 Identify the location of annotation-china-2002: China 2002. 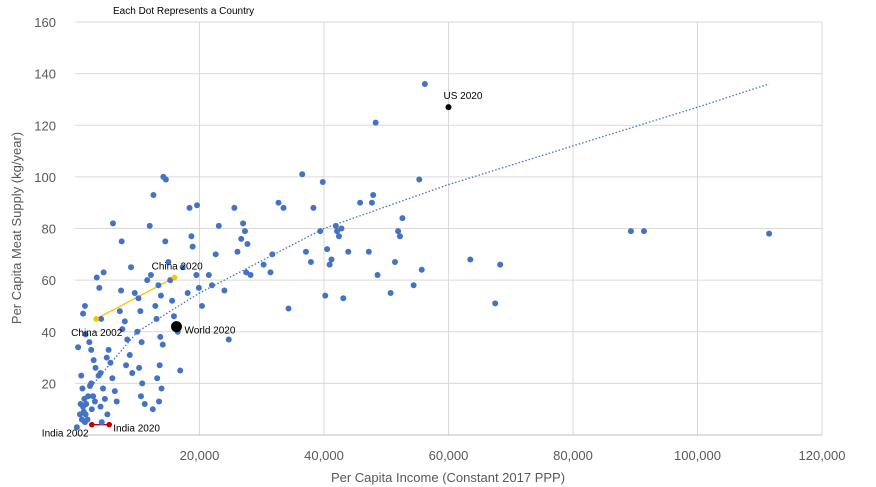
(97, 333).